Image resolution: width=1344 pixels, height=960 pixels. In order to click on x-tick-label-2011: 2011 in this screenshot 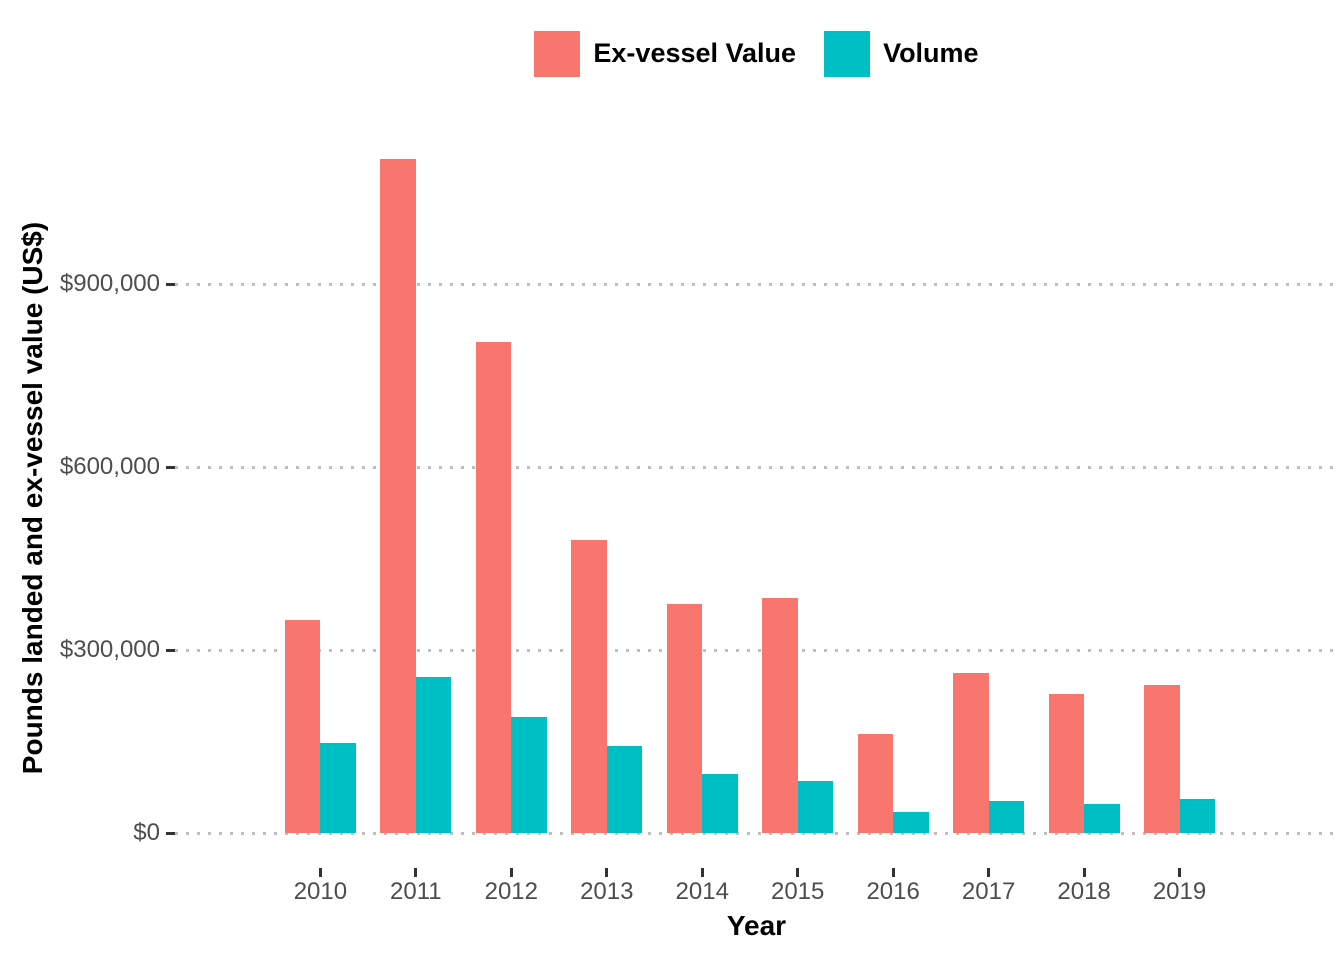, I will do `click(416, 891)`.